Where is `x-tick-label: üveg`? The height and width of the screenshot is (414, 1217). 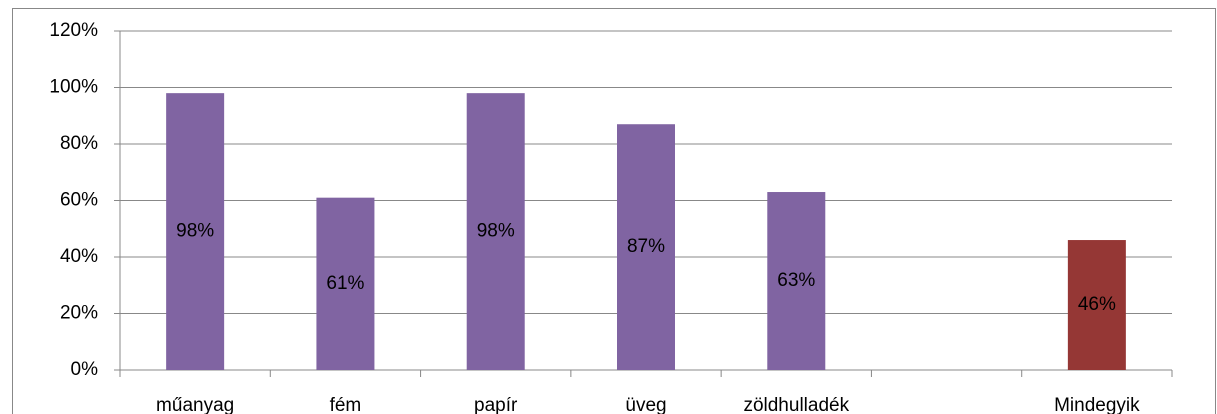
x-tick-label: üveg is located at coordinates (645, 404).